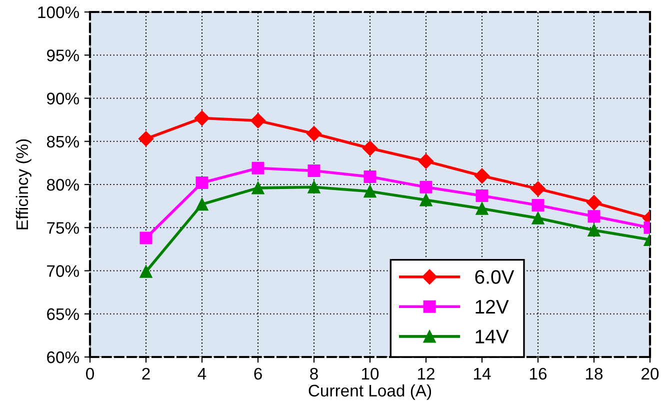 This screenshot has height=419, width=666. What do you see at coordinates (63, 314) in the screenshot?
I see `y-tick-label: 65%` at bounding box center [63, 314].